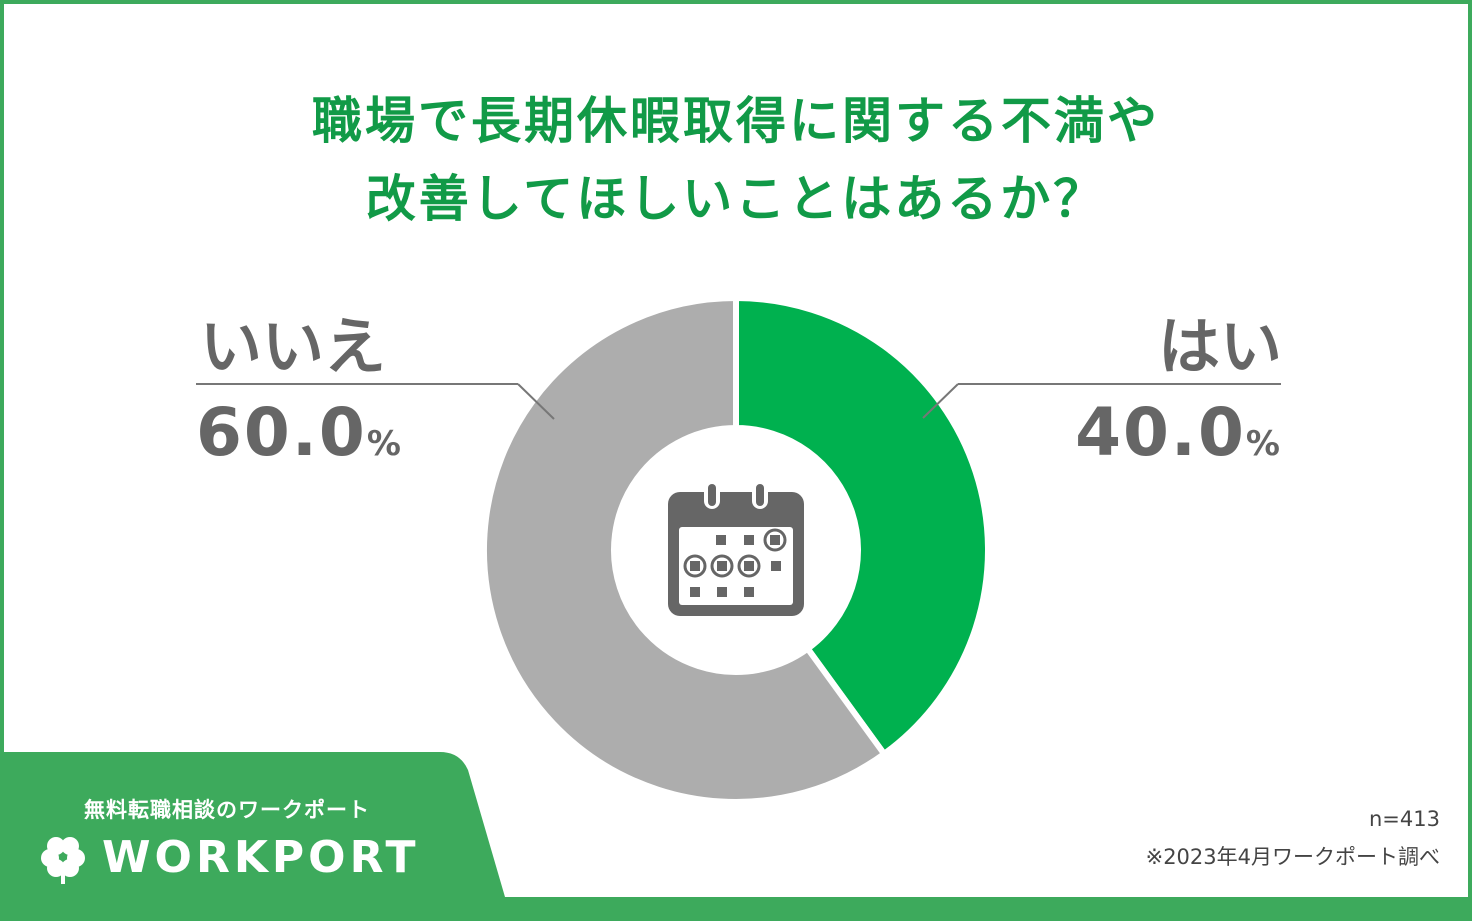  Describe the element at coordinates (940, 401) in the screenshot. I see `leader-line-yes-diagonal` at that location.